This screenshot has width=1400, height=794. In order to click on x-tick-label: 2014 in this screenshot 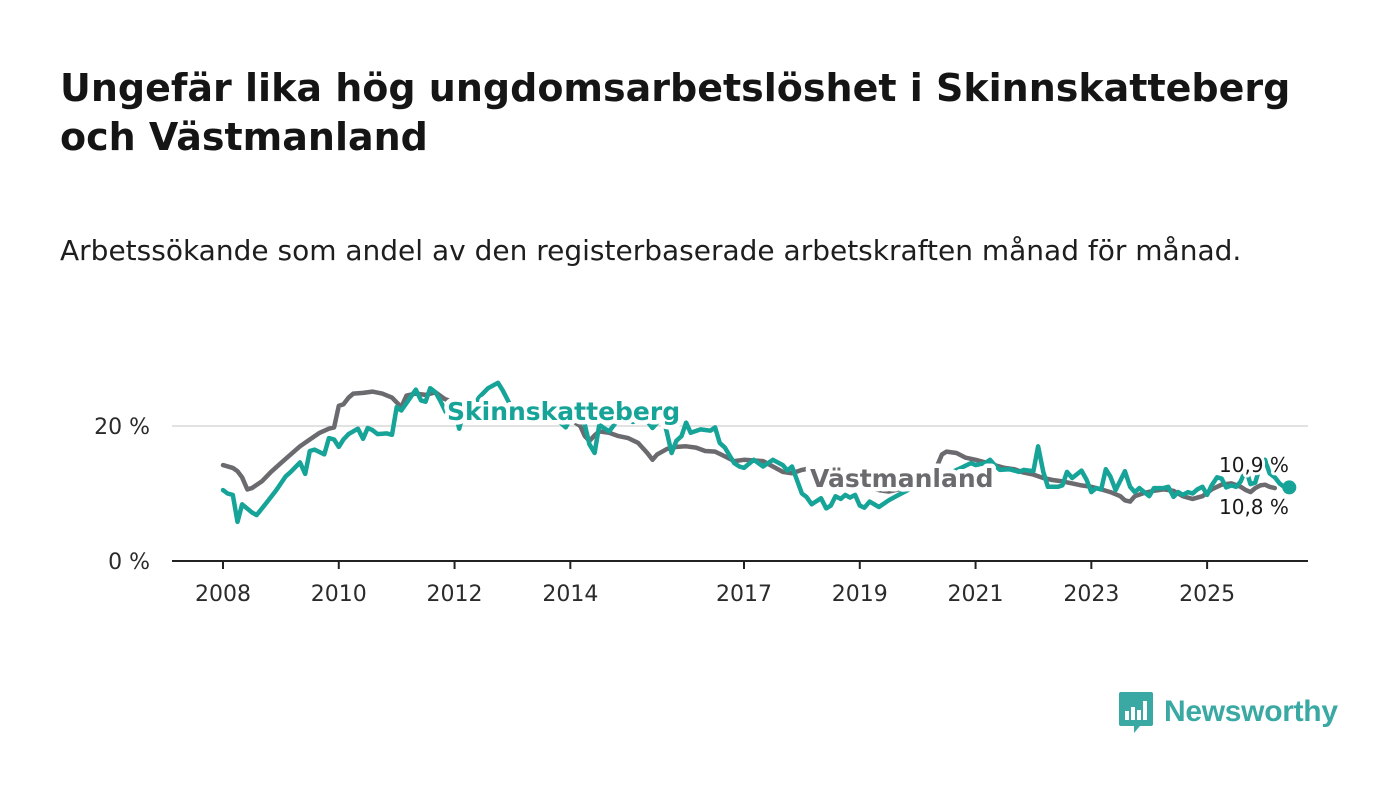, I will do `click(570, 594)`.